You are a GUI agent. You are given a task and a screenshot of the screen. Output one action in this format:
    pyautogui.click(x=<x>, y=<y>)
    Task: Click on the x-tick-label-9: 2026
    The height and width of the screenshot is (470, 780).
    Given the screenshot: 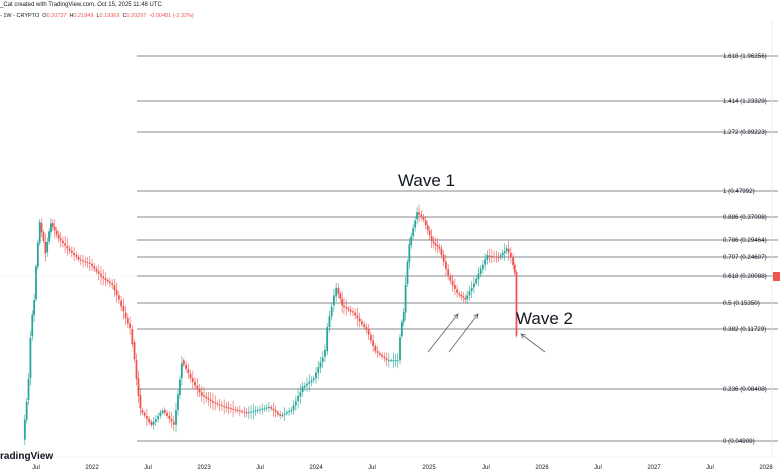 What is the action you would take?
    pyautogui.click(x=542, y=467)
    